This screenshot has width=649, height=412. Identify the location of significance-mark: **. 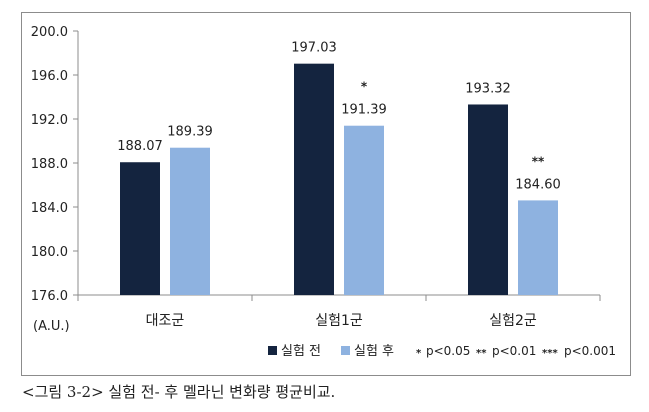
(538, 161).